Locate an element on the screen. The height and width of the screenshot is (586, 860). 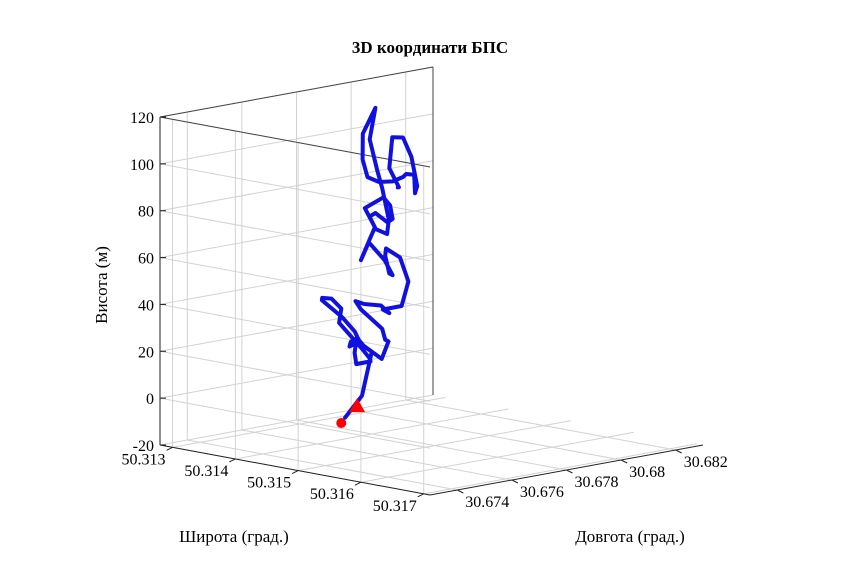
x-tick-label: 30.68 is located at coordinates (647, 472).